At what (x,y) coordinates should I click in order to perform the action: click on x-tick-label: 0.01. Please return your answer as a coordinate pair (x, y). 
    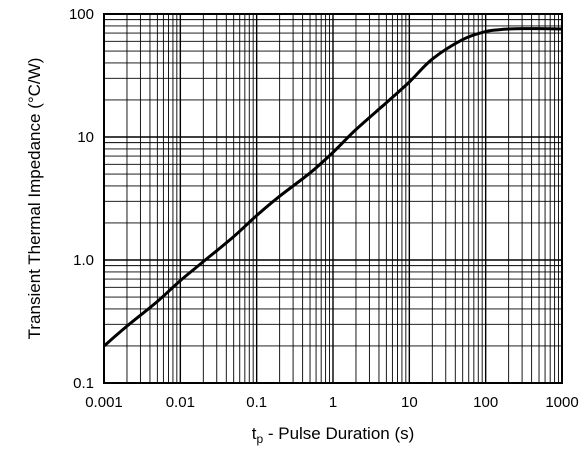
    Looking at the image, I should click on (180, 402).